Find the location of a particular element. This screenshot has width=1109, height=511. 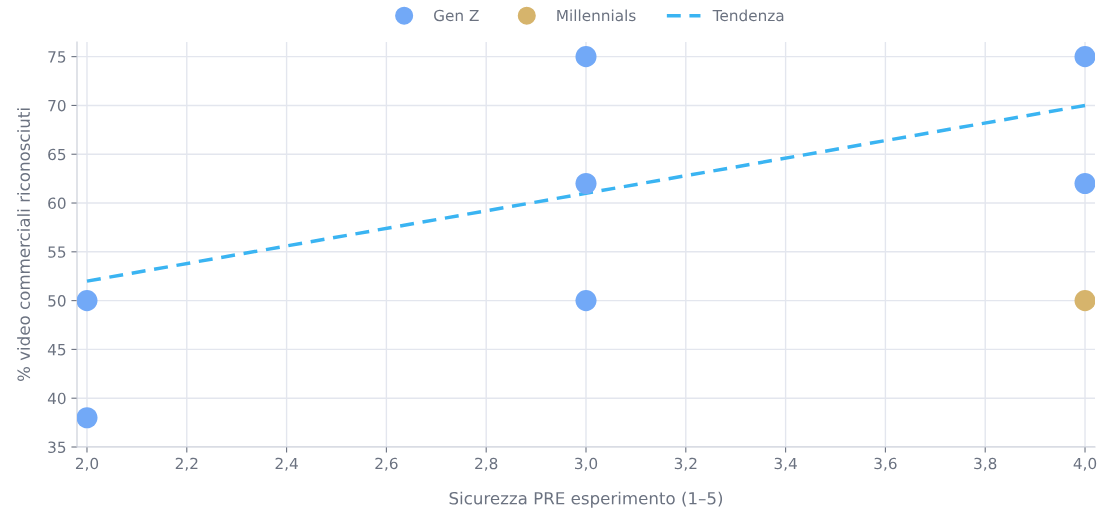

legend-label: Gen Z is located at coordinates (456, 15).